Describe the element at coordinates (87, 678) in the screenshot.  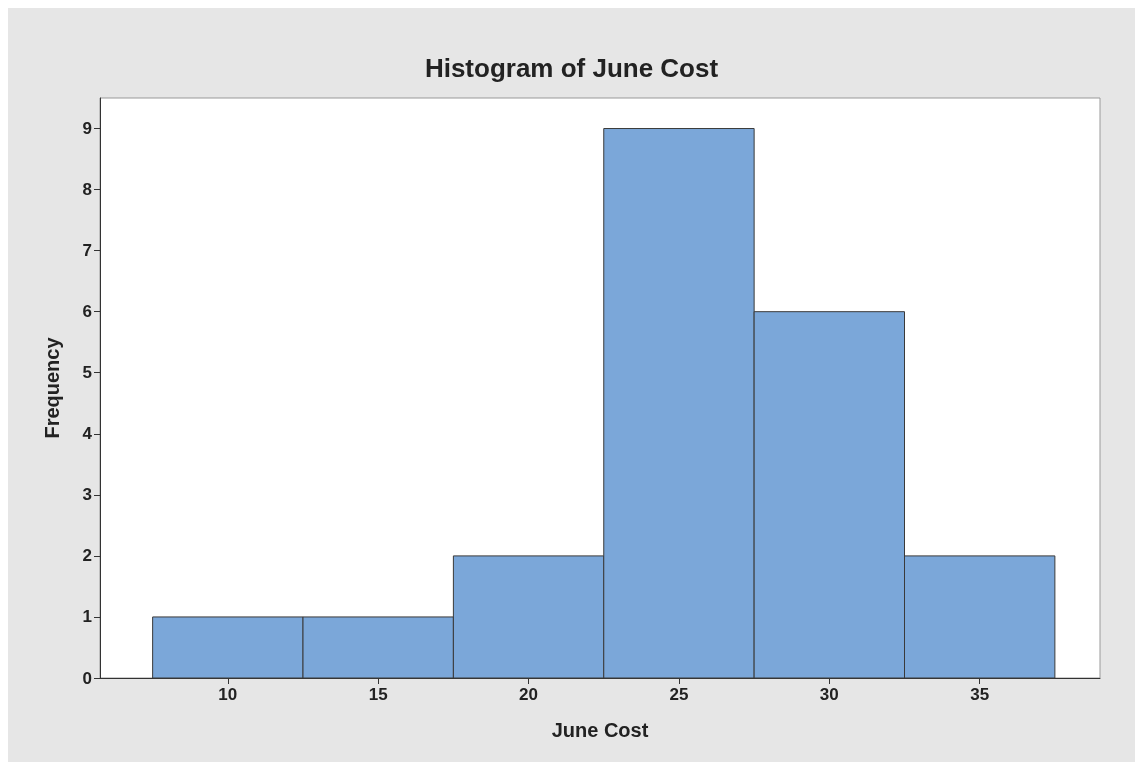
I see `y-tick-label: 0` at that location.